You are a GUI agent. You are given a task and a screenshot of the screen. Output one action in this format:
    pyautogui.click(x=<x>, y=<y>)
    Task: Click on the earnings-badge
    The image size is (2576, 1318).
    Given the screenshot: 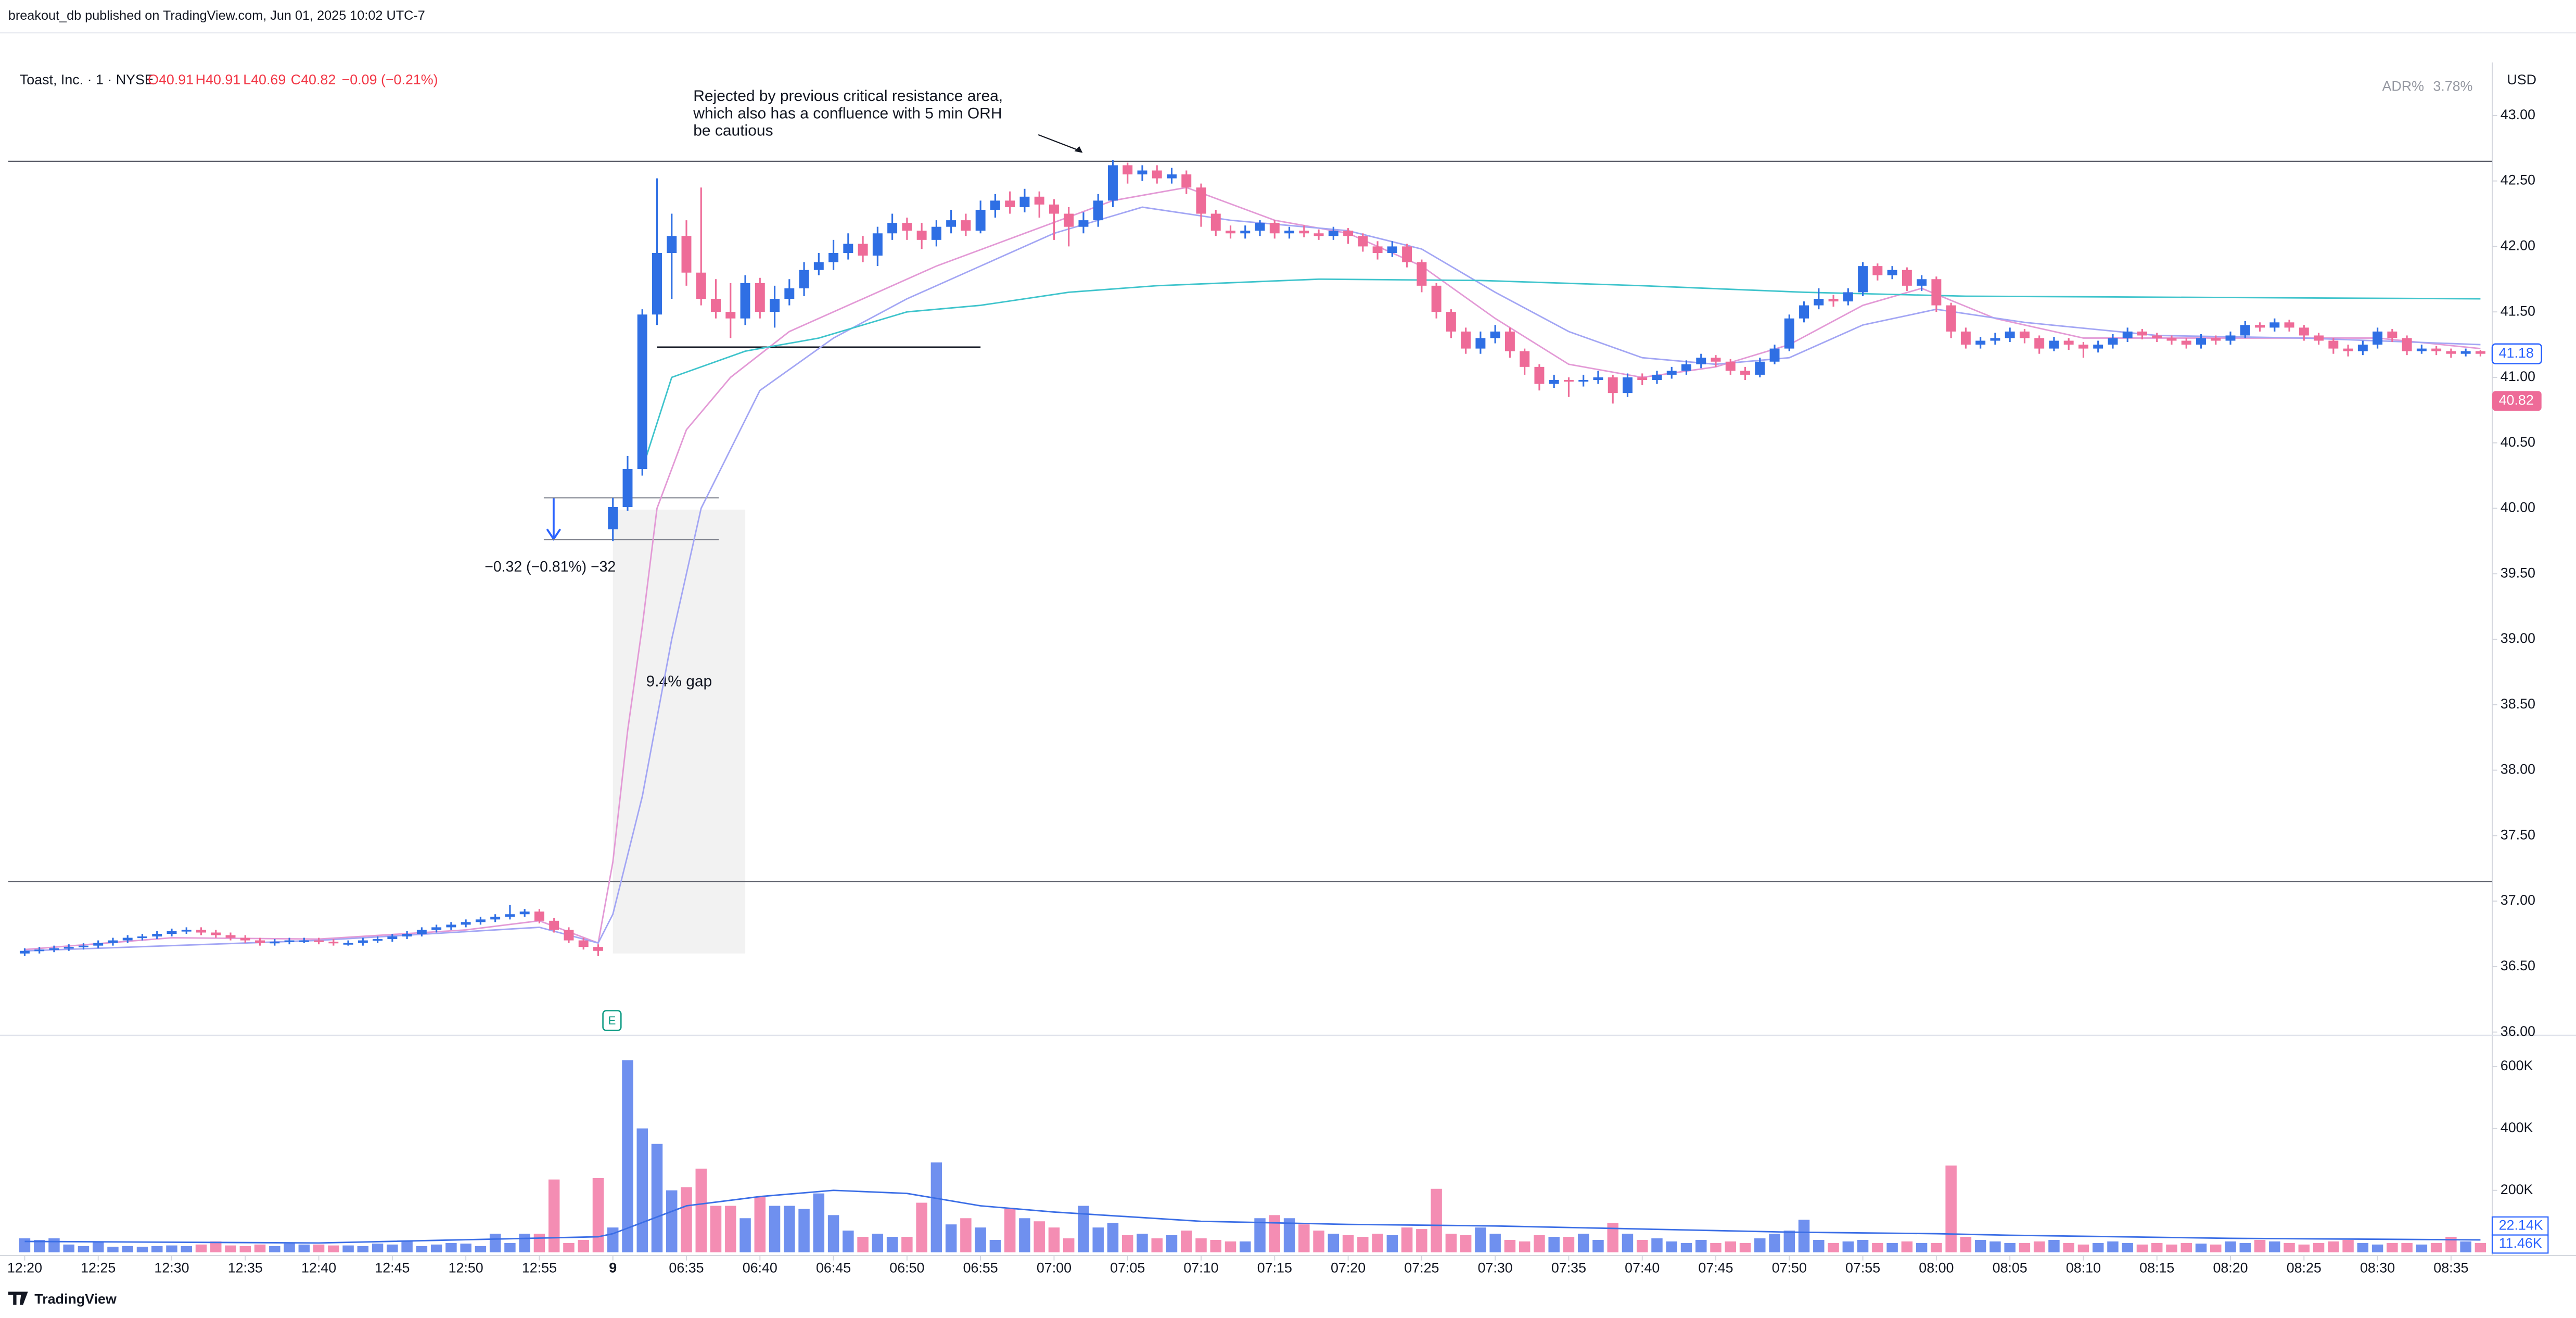 What is the action you would take?
    pyautogui.click(x=612, y=1021)
    